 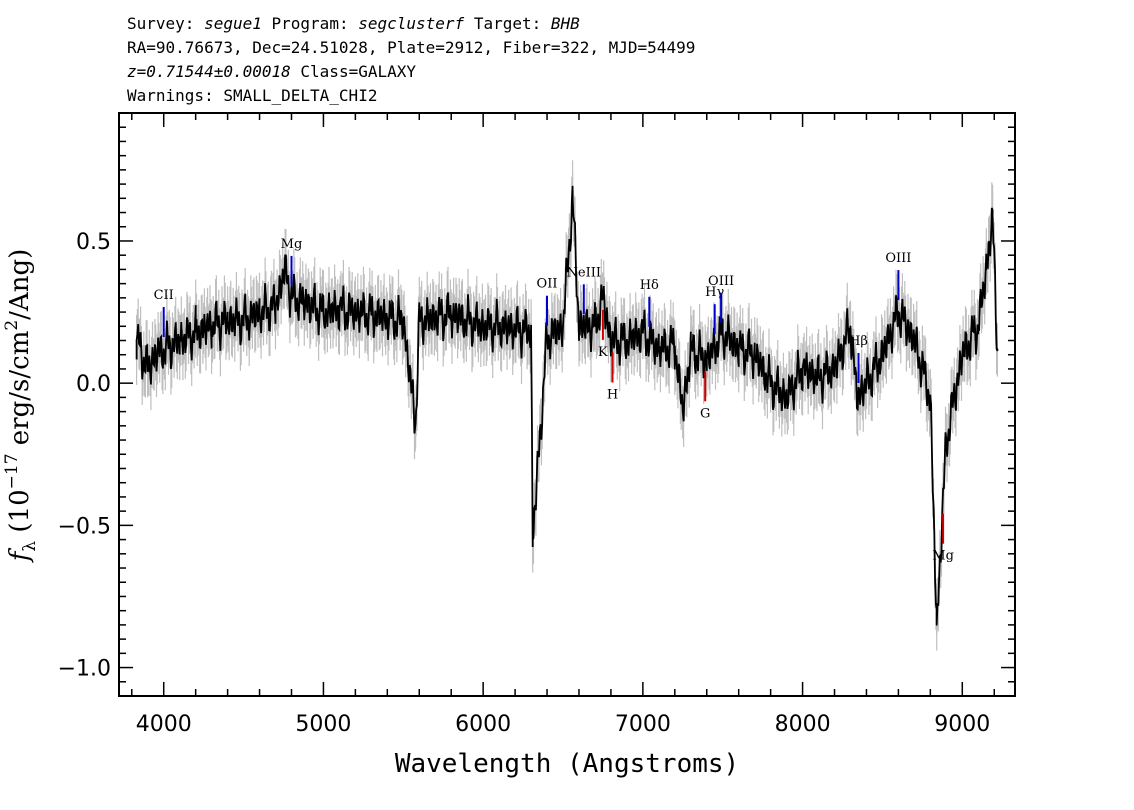 I want to click on annotation-label: K, so click(x=603, y=352).